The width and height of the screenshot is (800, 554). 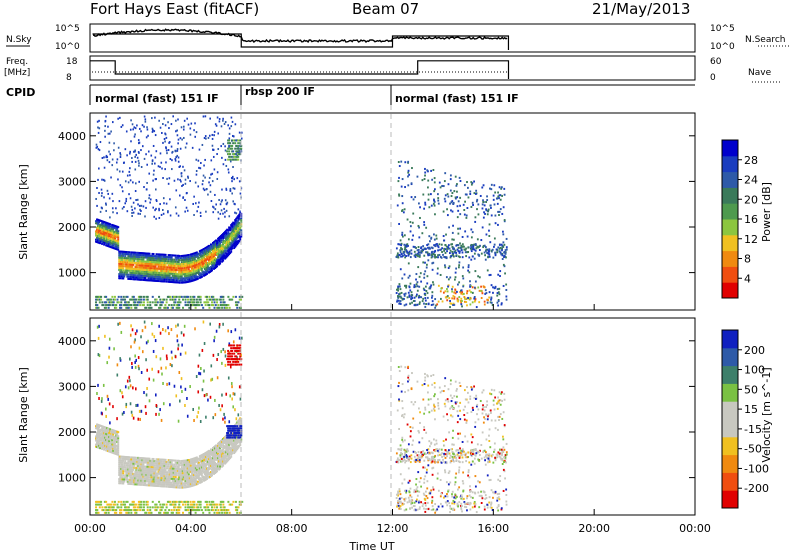 I want to click on freq-label-line2: [MHz], so click(x=17, y=73).